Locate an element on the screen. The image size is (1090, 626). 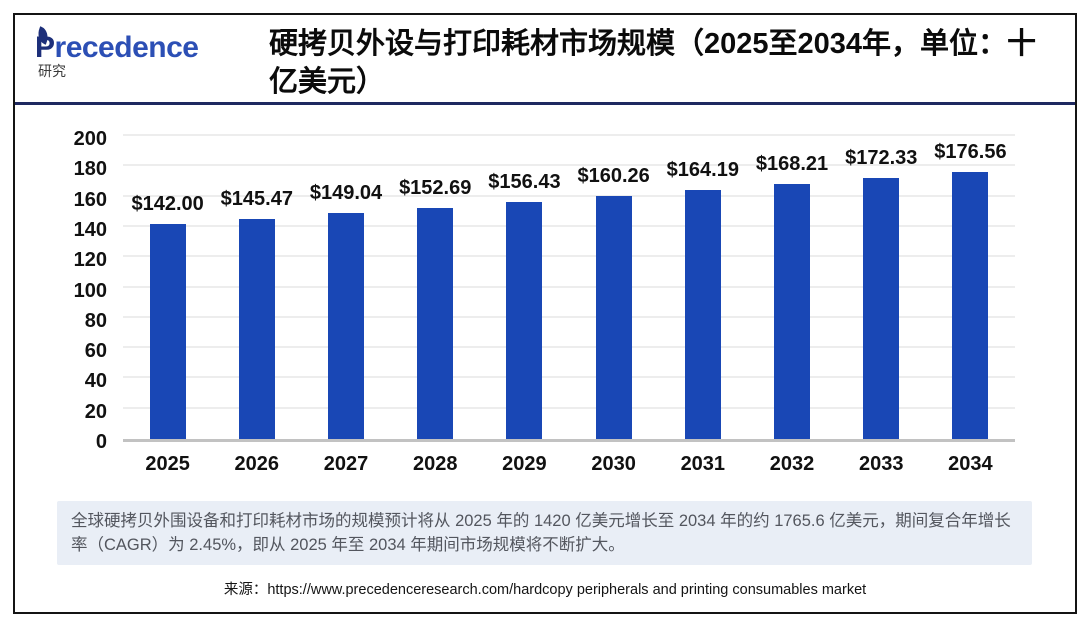
bar-value-label: $172.33 is located at coordinates (881, 157).